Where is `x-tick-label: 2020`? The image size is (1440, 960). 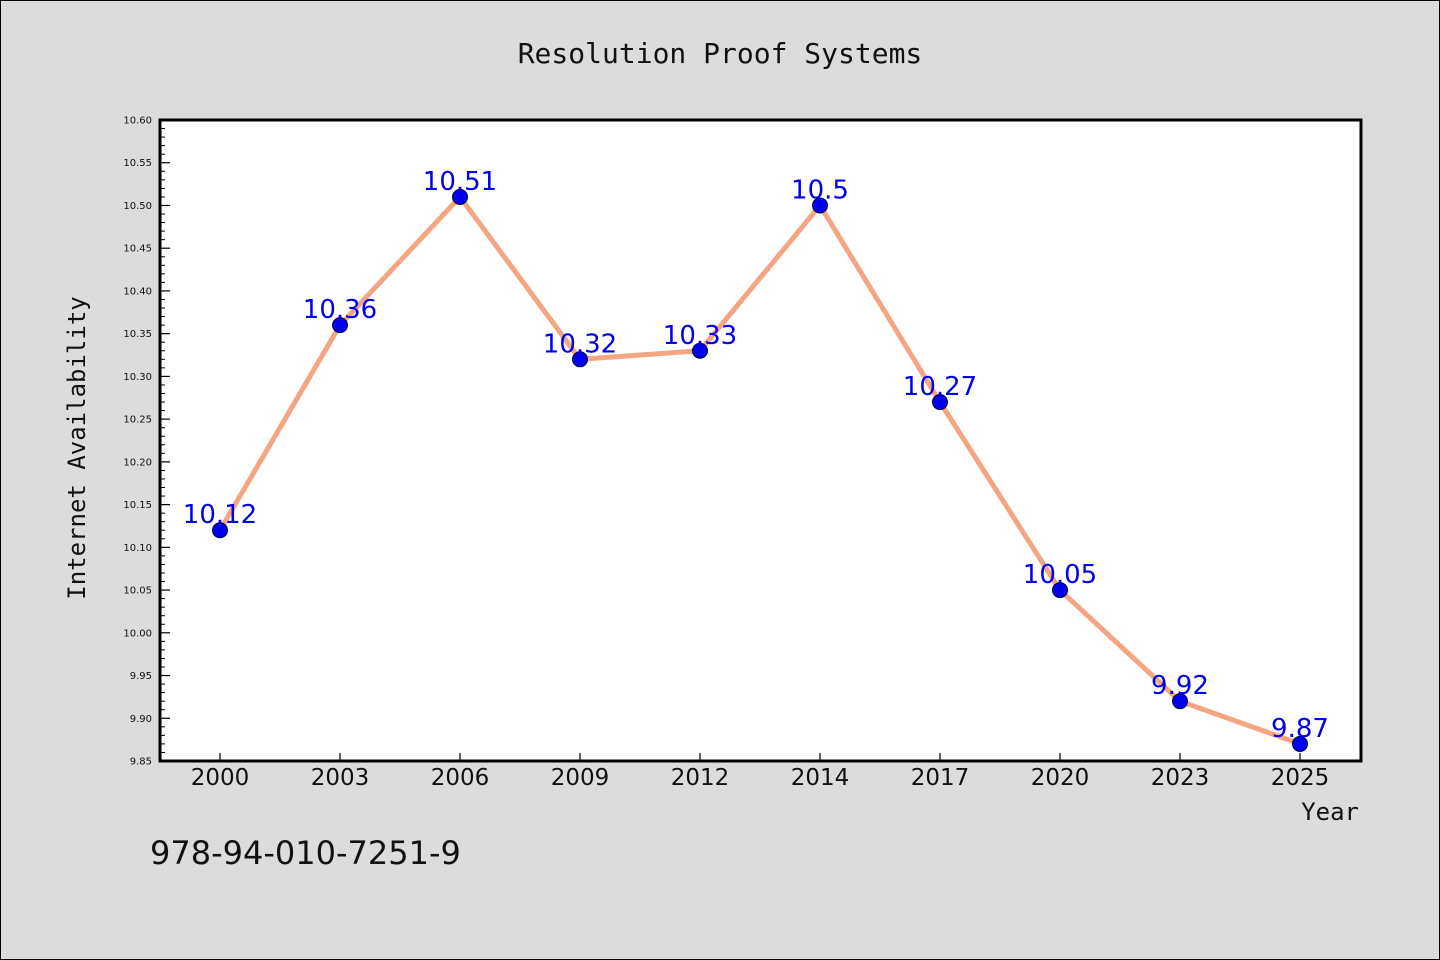 x-tick-label: 2020 is located at coordinates (1060, 778).